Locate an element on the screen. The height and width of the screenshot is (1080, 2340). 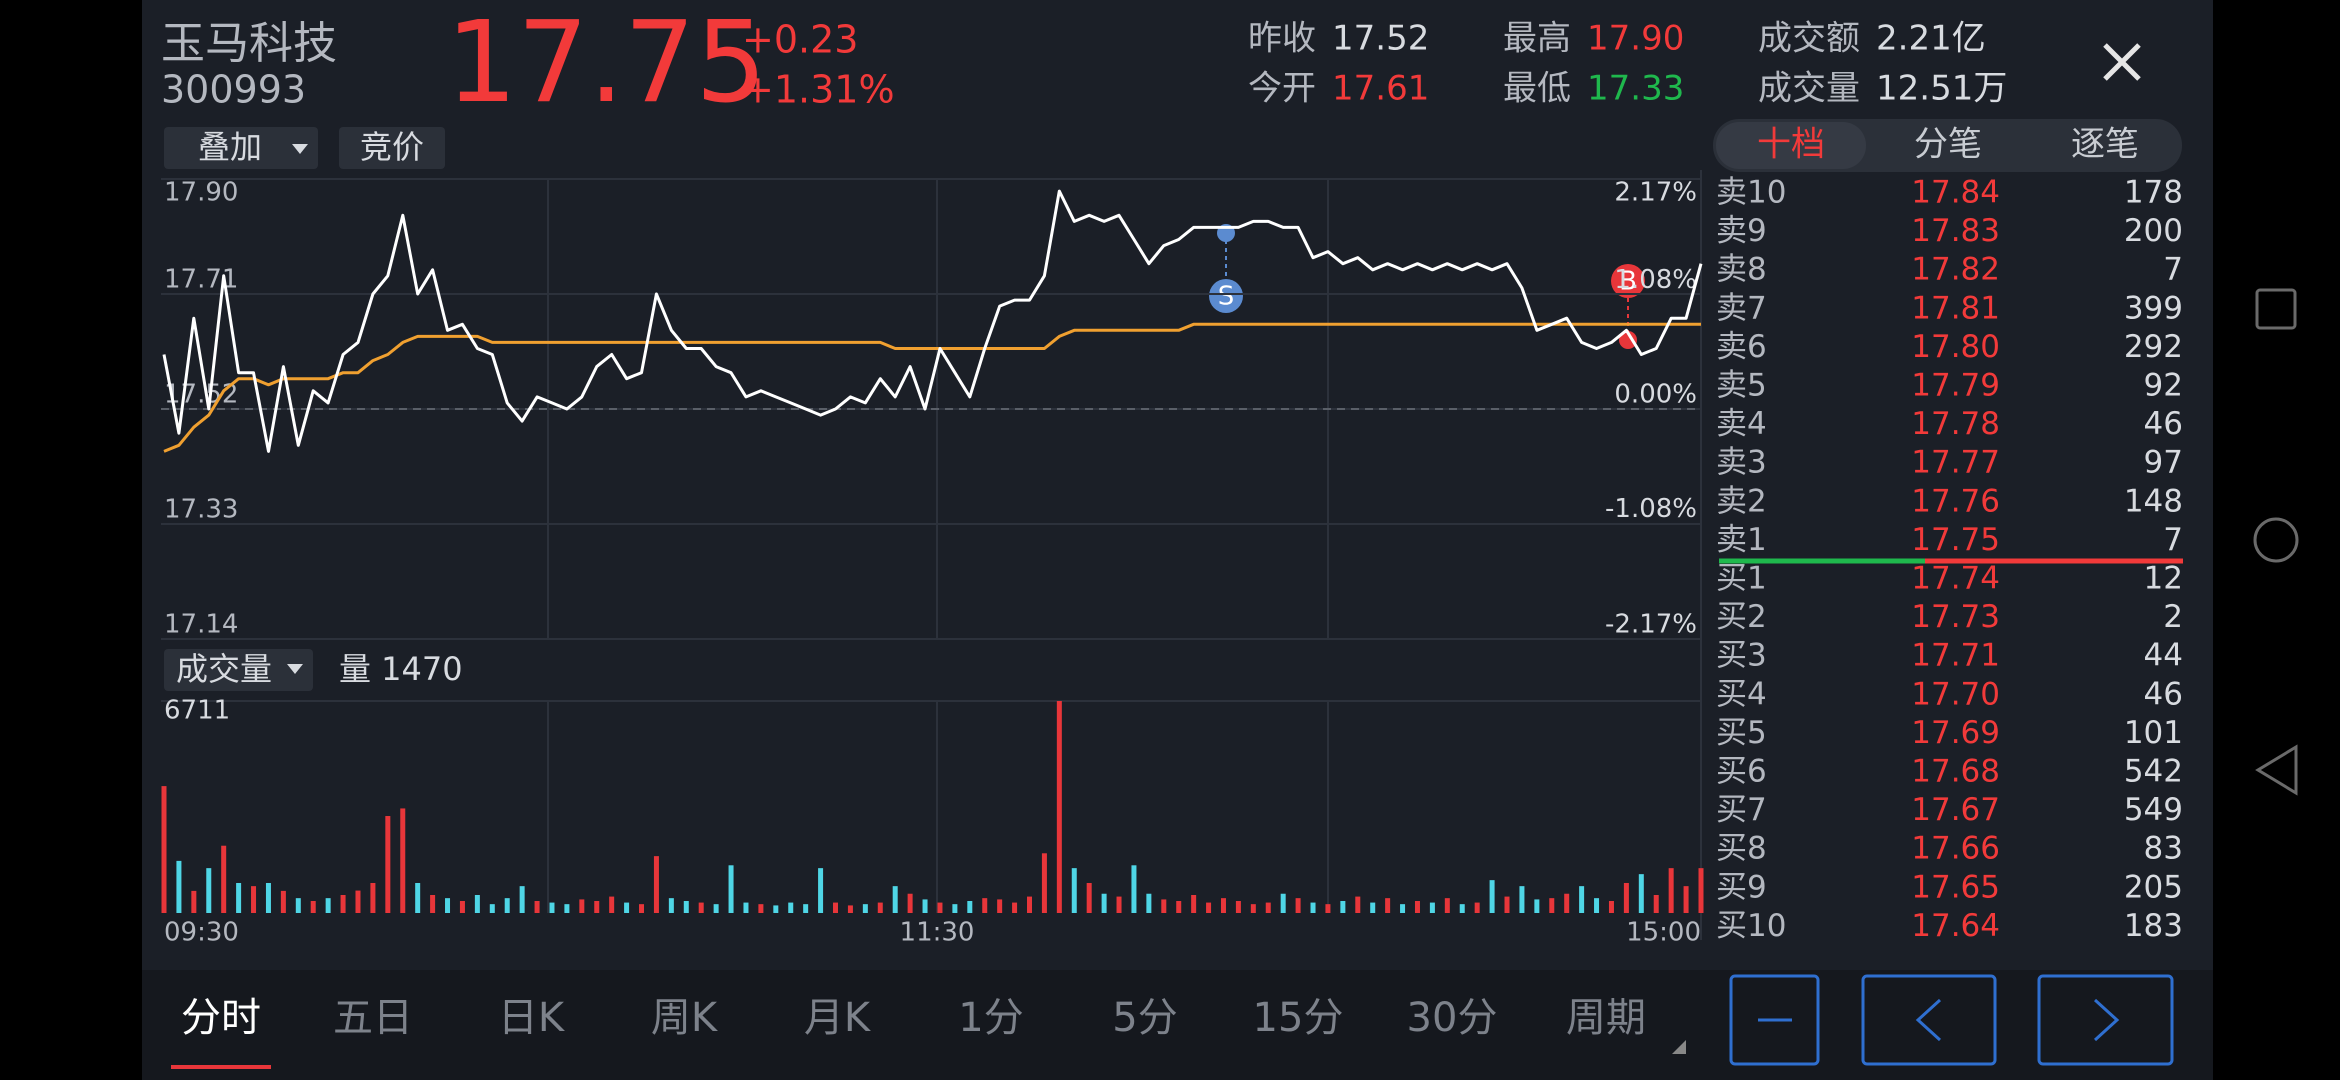
book-level: 买8 is located at coordinates (1741, 849).